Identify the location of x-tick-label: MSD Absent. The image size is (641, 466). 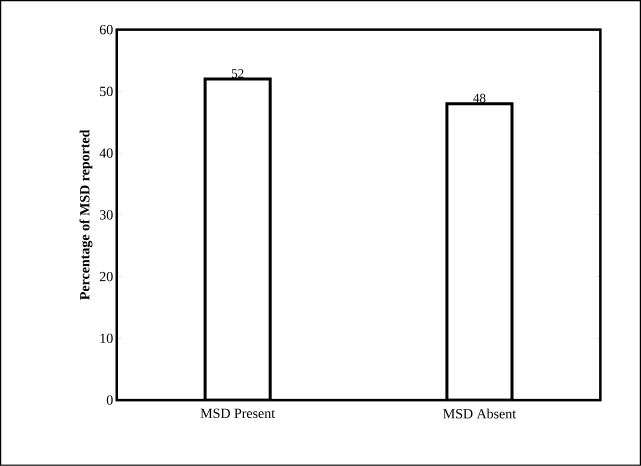
(479, 413).